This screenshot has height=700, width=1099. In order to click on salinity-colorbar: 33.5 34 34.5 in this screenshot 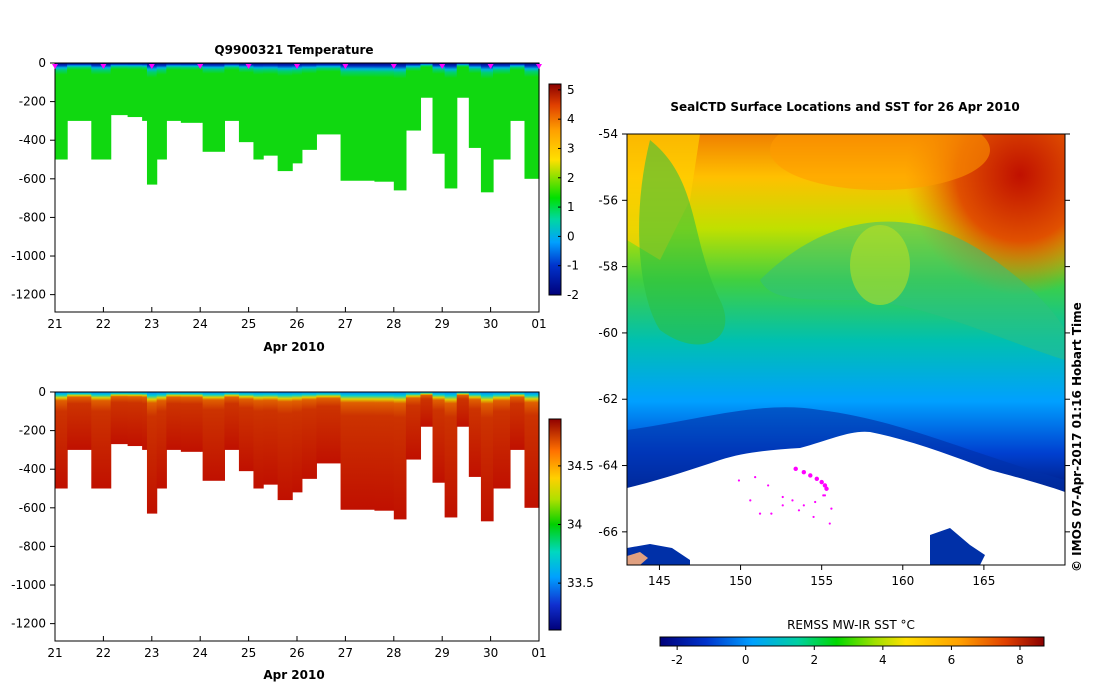, I will do `click(571, 524)`.